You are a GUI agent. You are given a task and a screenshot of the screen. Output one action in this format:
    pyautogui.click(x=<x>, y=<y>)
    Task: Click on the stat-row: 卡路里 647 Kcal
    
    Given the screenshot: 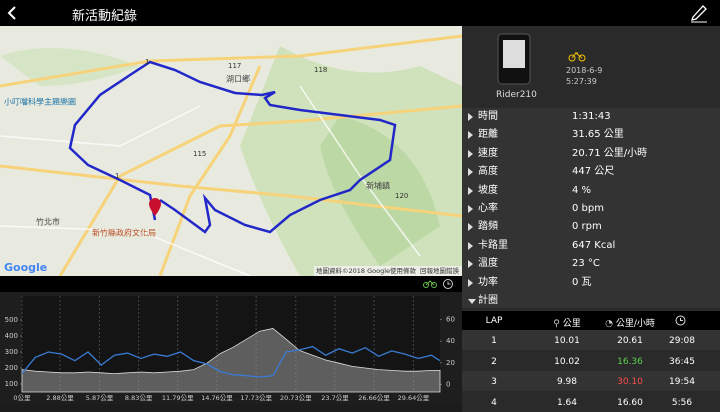 What is the action you would take?
    pyautogui.click(x=587, y=246)
    